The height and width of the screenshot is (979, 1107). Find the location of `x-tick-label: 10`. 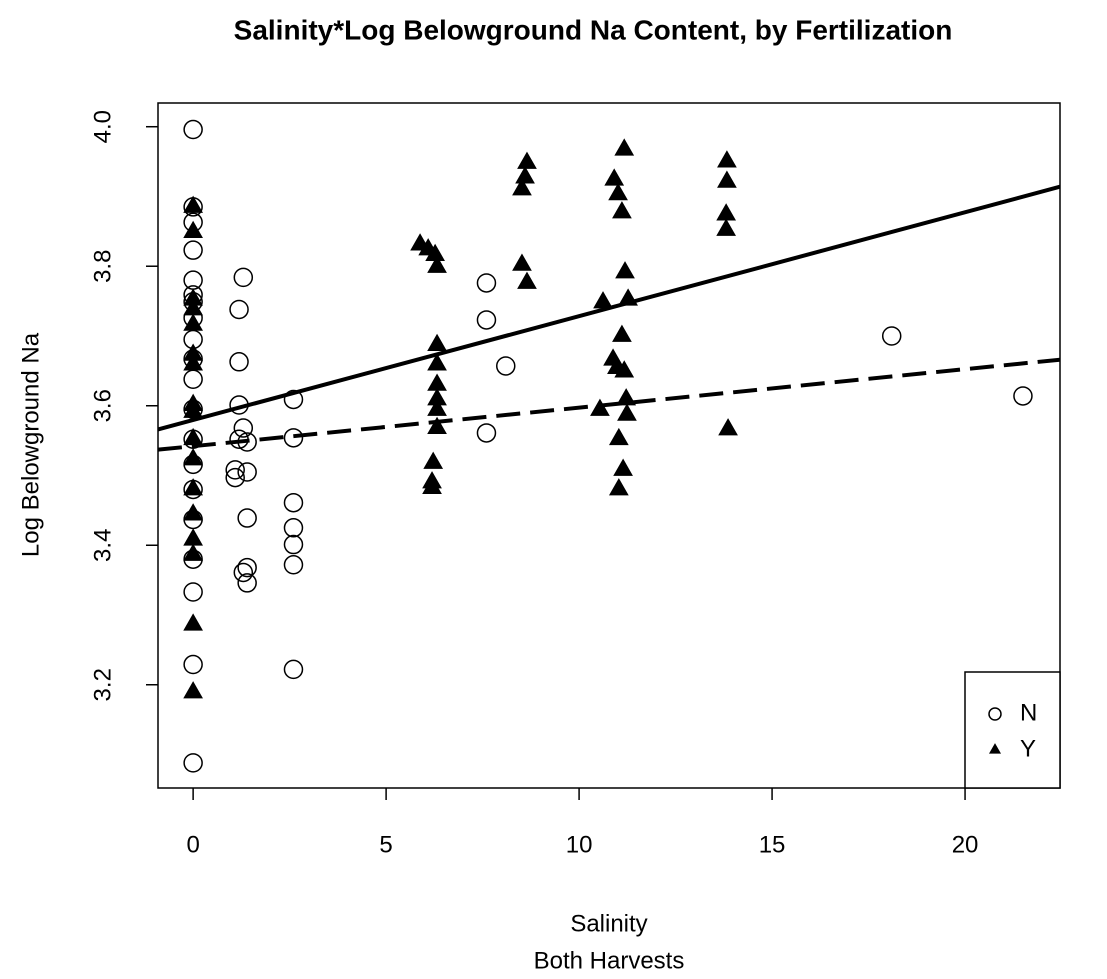

x-tick-label: 10 is located at coordinates (579, 844).